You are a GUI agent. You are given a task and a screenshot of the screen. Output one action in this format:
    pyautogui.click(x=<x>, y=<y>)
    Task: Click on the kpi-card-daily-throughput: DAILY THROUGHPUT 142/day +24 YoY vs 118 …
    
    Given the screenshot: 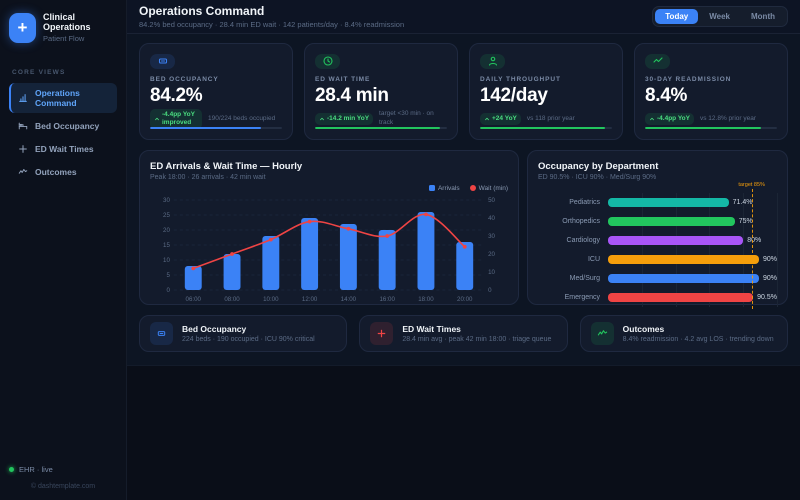 What is the action you would take?
    pyautogui.click(x=546, y=91)
    